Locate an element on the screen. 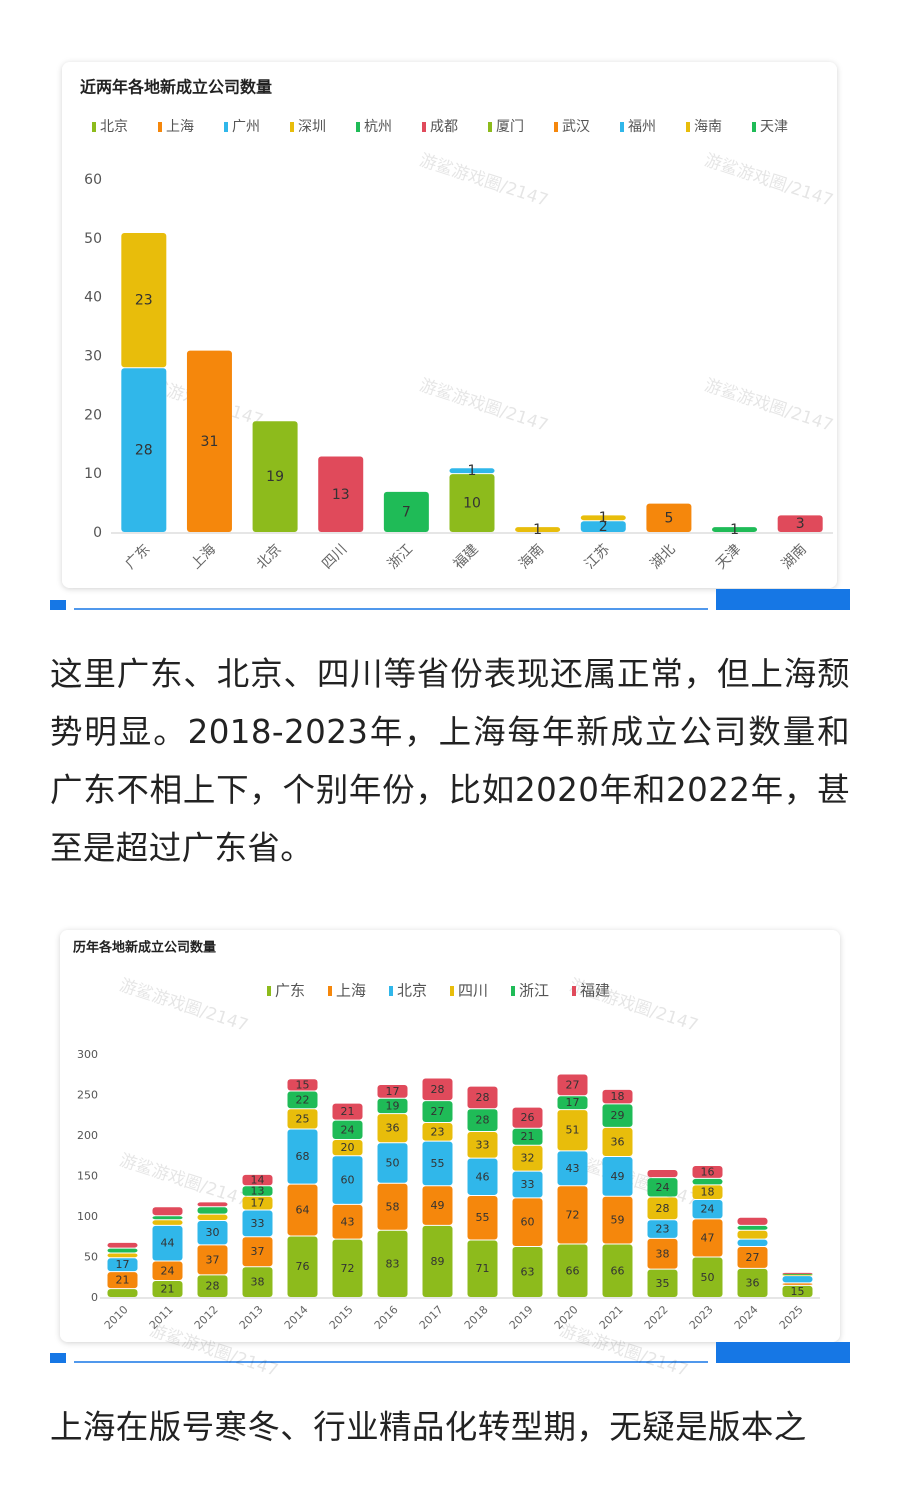 This screenshot has width=900, height=1500. data-label: 60 is located at coordinates (348, 1180).